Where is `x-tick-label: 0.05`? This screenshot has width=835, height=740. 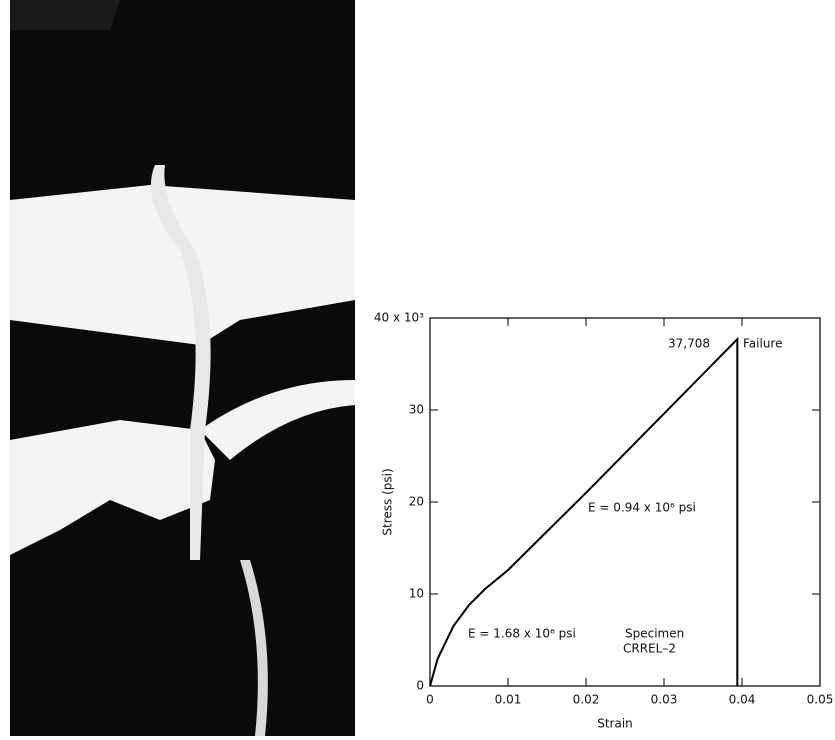
x-tick-label: 0.05 is located at coordinates (820, 700).